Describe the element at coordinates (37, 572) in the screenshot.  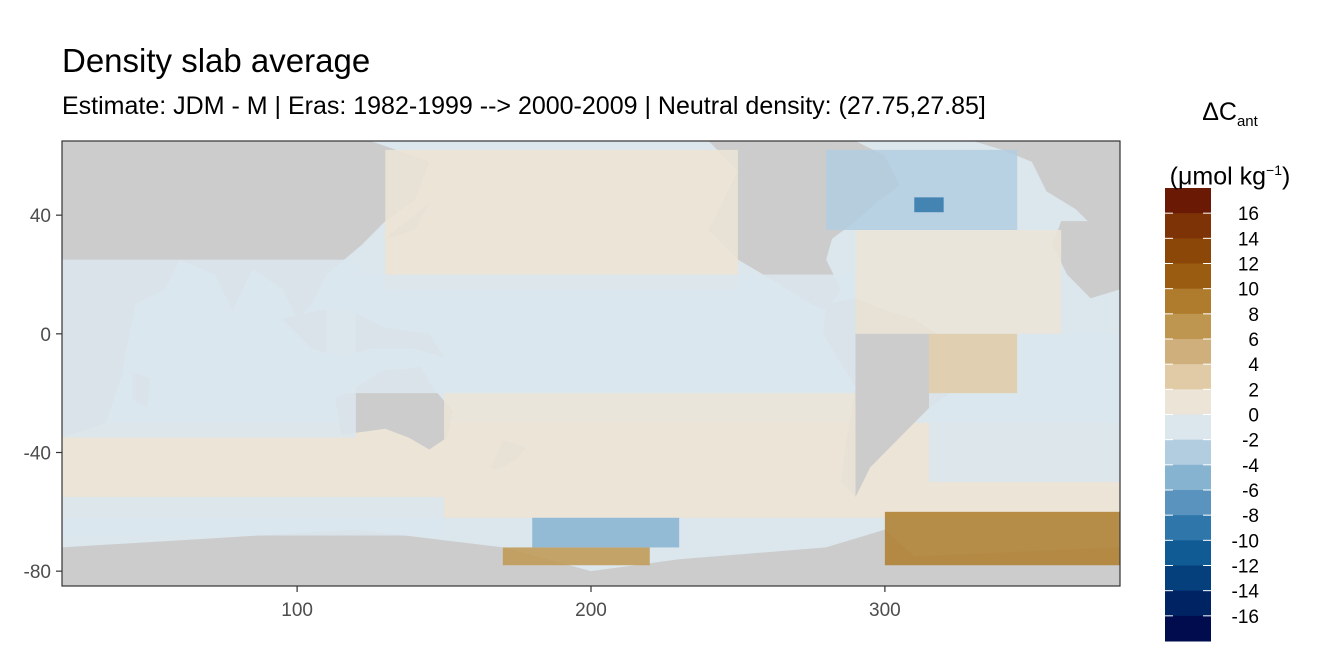
I see `y-tick-label: -80` at that location.